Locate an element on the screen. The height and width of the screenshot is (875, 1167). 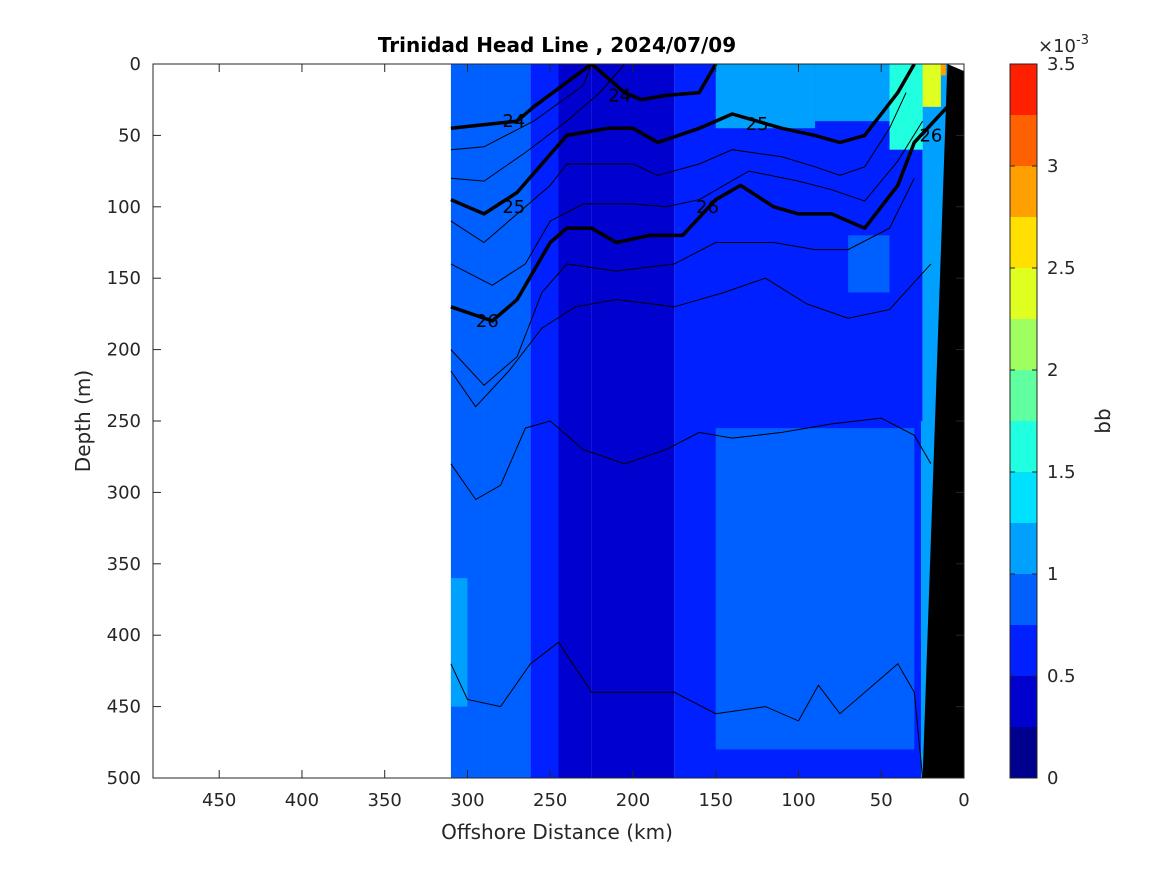
isopycnal-26-line is located at coordinates (699, 214).